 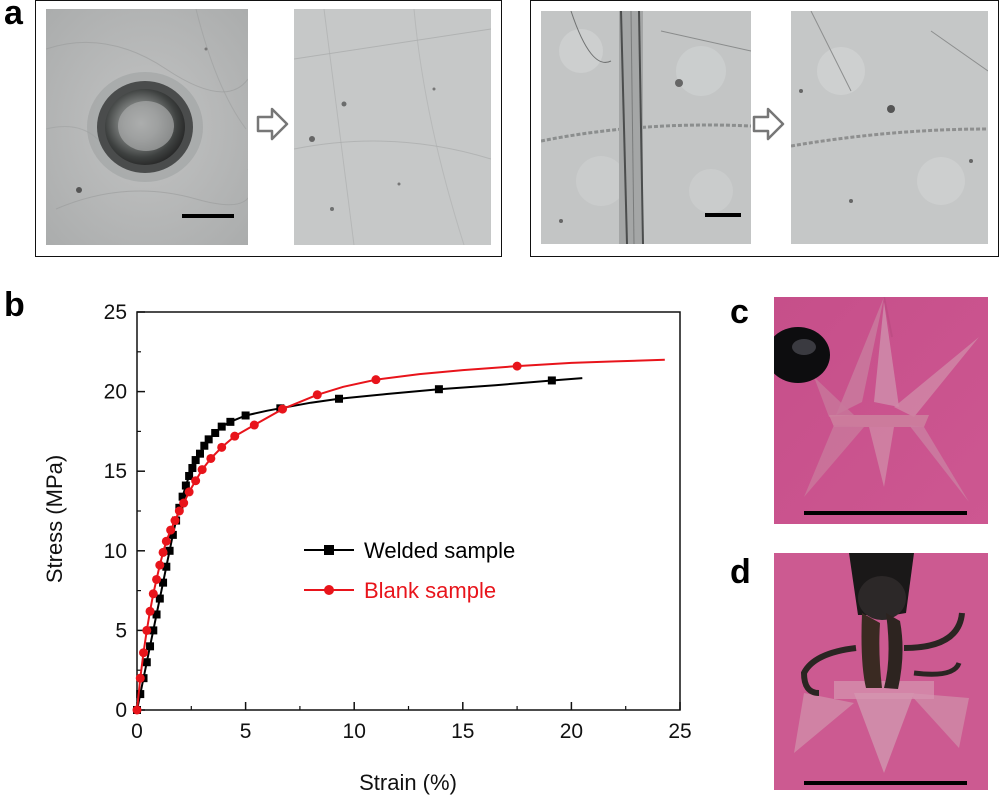 What do you see at coordinates (889, 127) in the screenshot?
I see `micrograph-crack-after` at bounding box center [889, 127].